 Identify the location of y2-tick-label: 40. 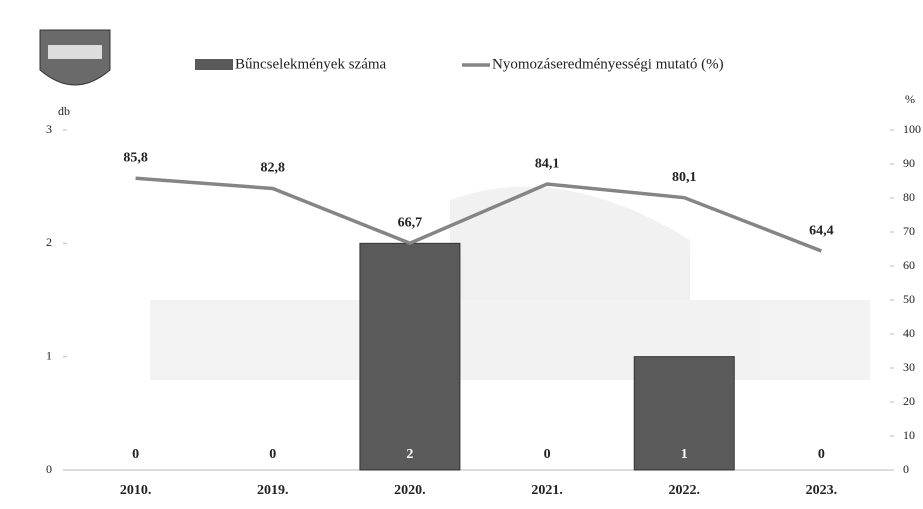
(909, 333).